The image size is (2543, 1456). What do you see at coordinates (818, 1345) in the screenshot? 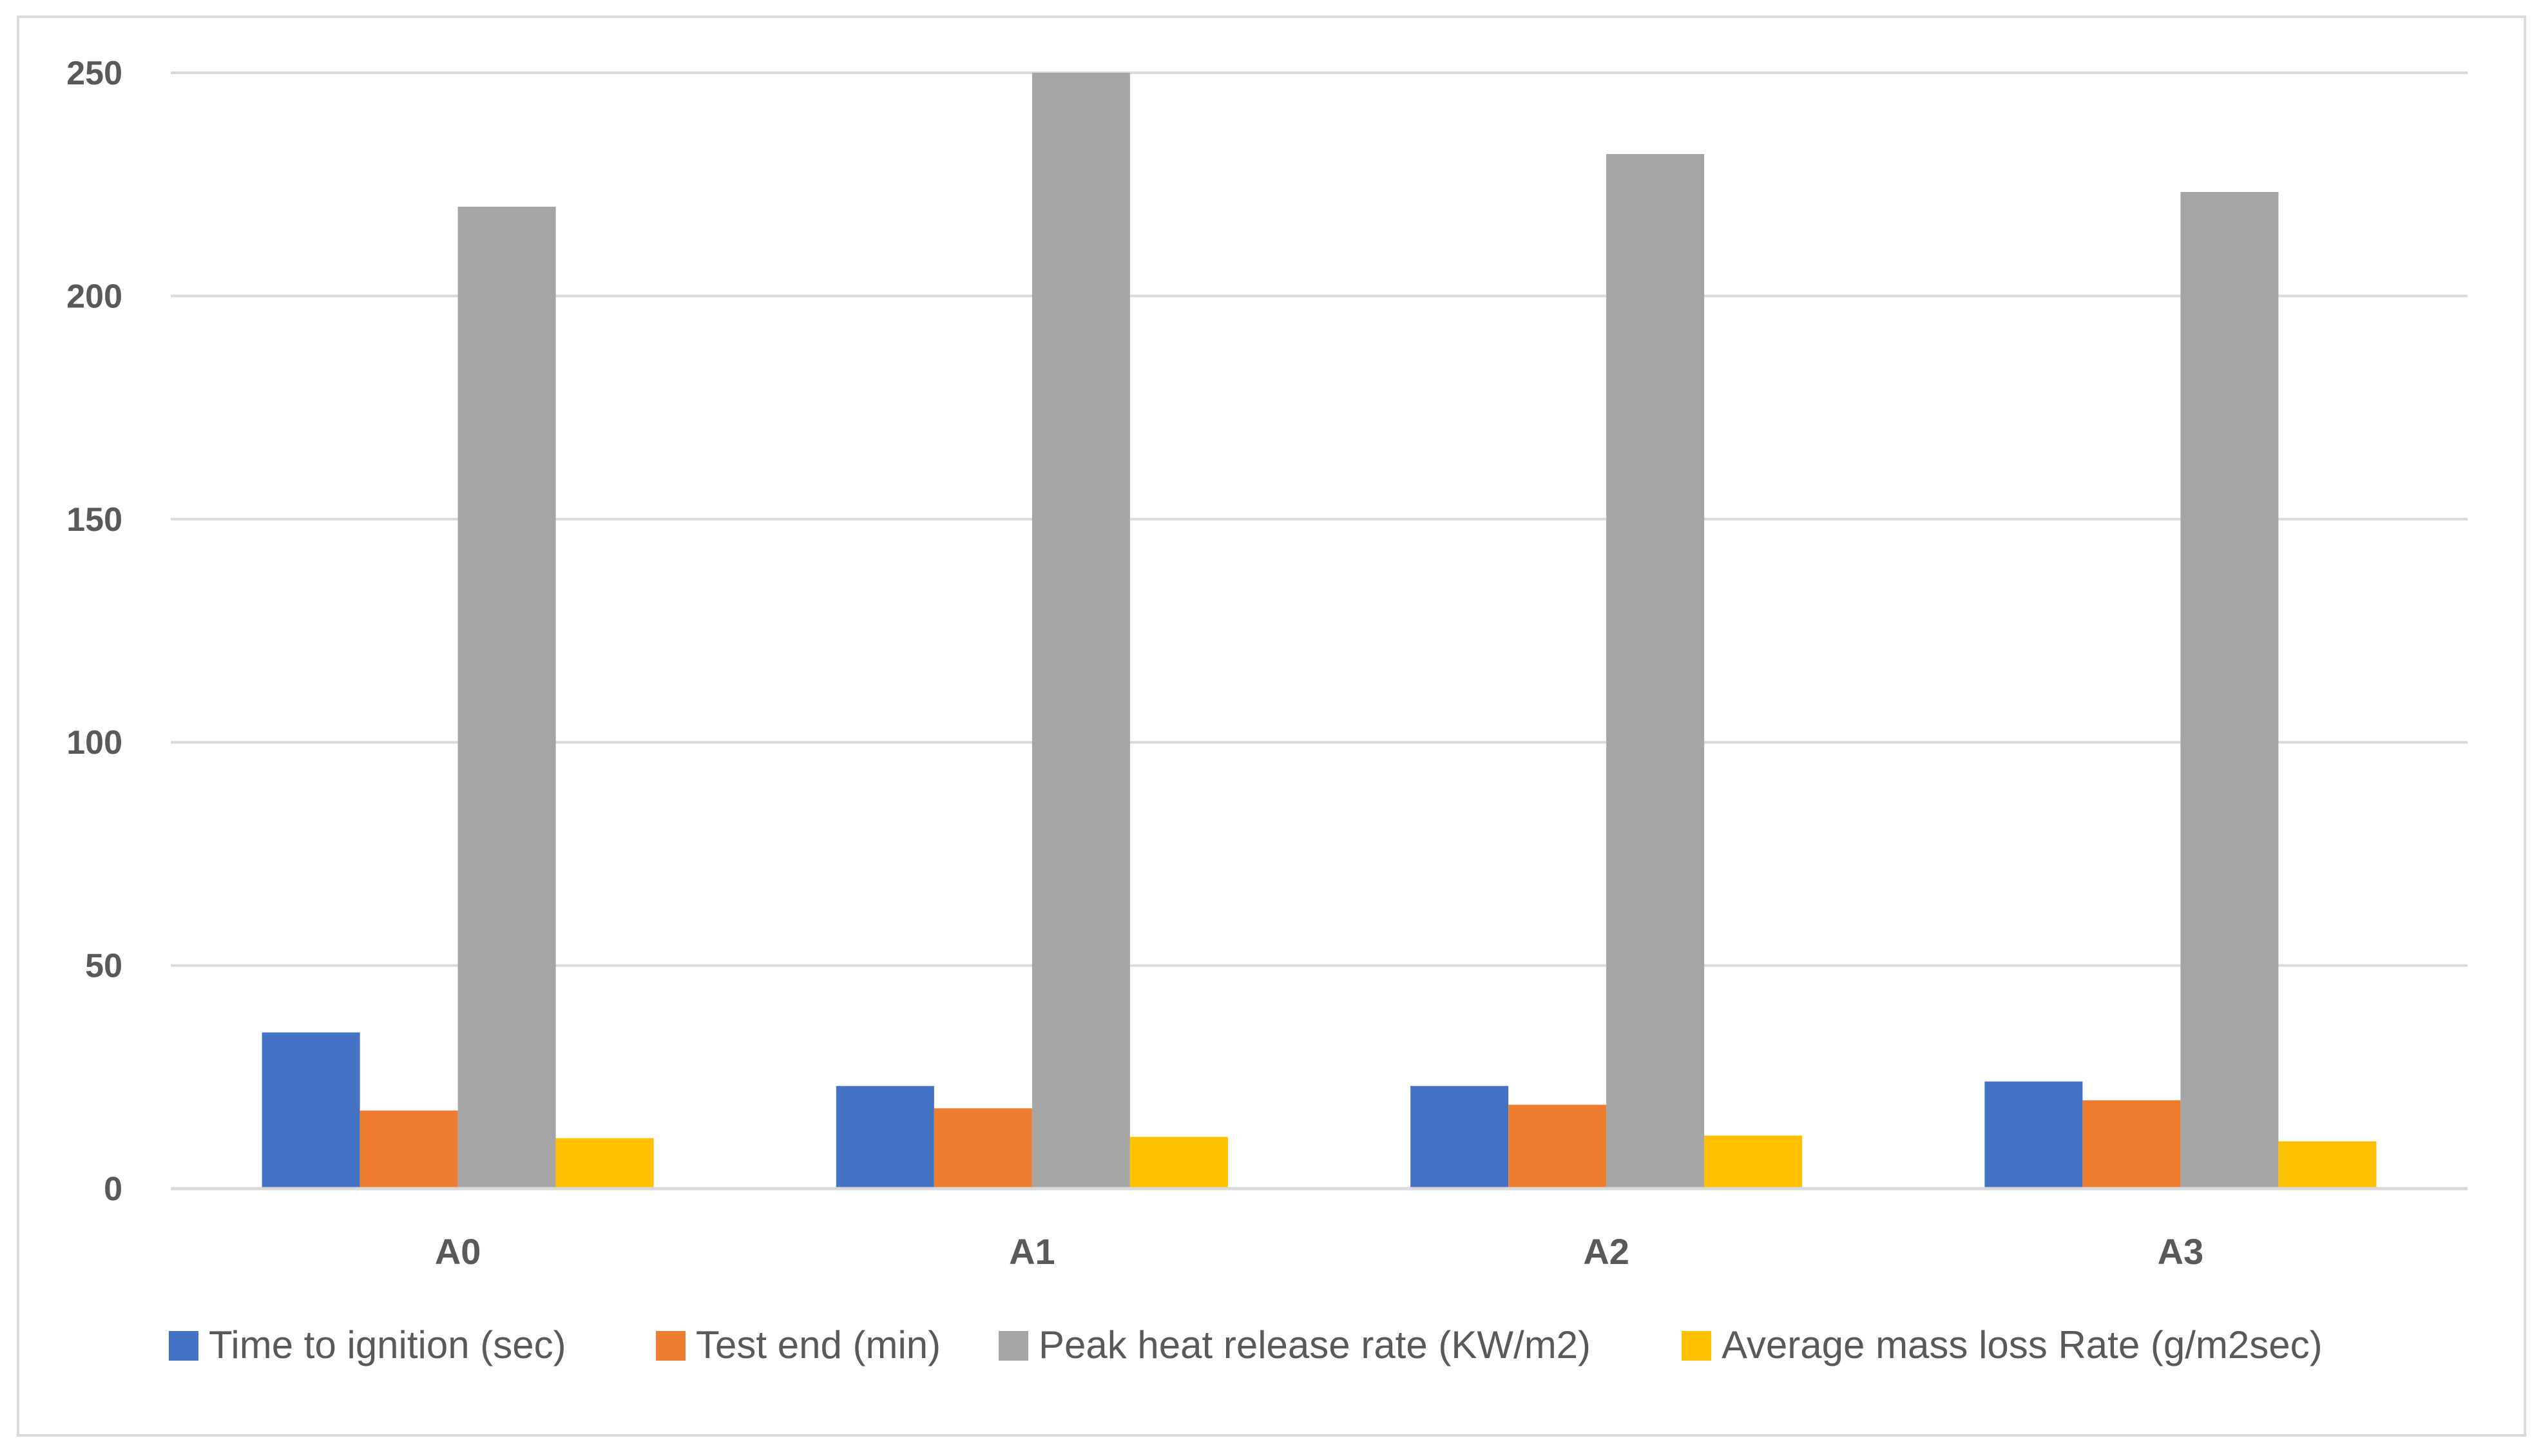
I see `legend-label: Test end (min)` at bounding box center [818, 1345].